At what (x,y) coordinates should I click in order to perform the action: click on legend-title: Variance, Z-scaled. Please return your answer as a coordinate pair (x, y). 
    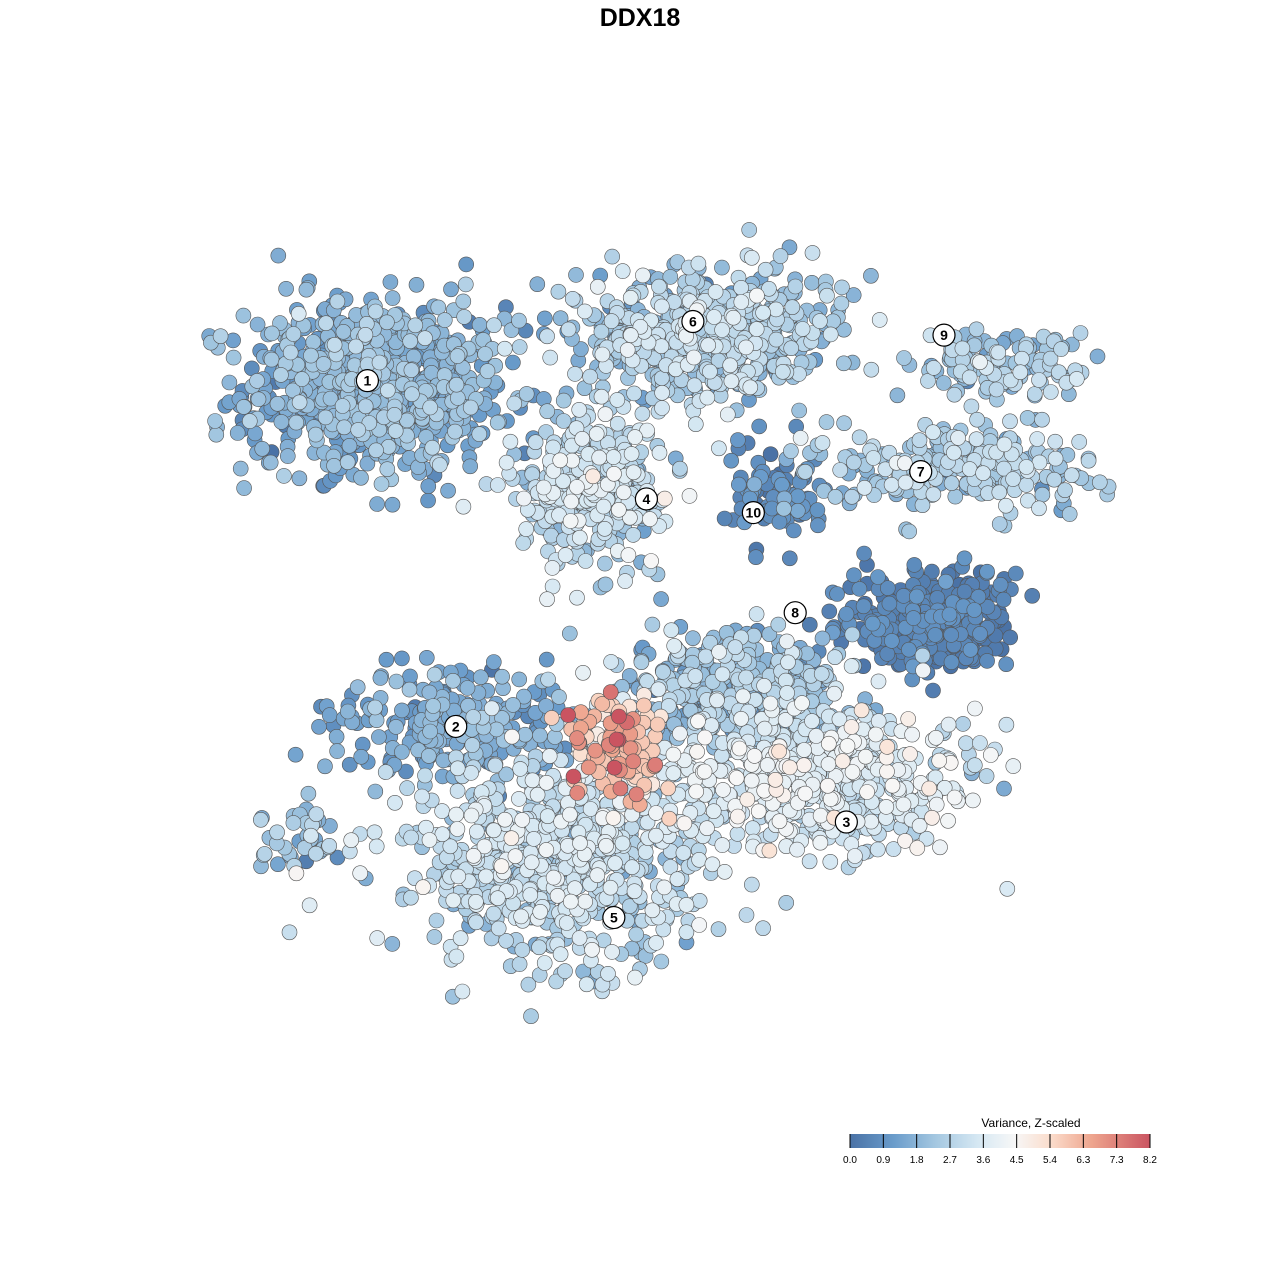
    Looking at the image, I should click on (1030, 1123).